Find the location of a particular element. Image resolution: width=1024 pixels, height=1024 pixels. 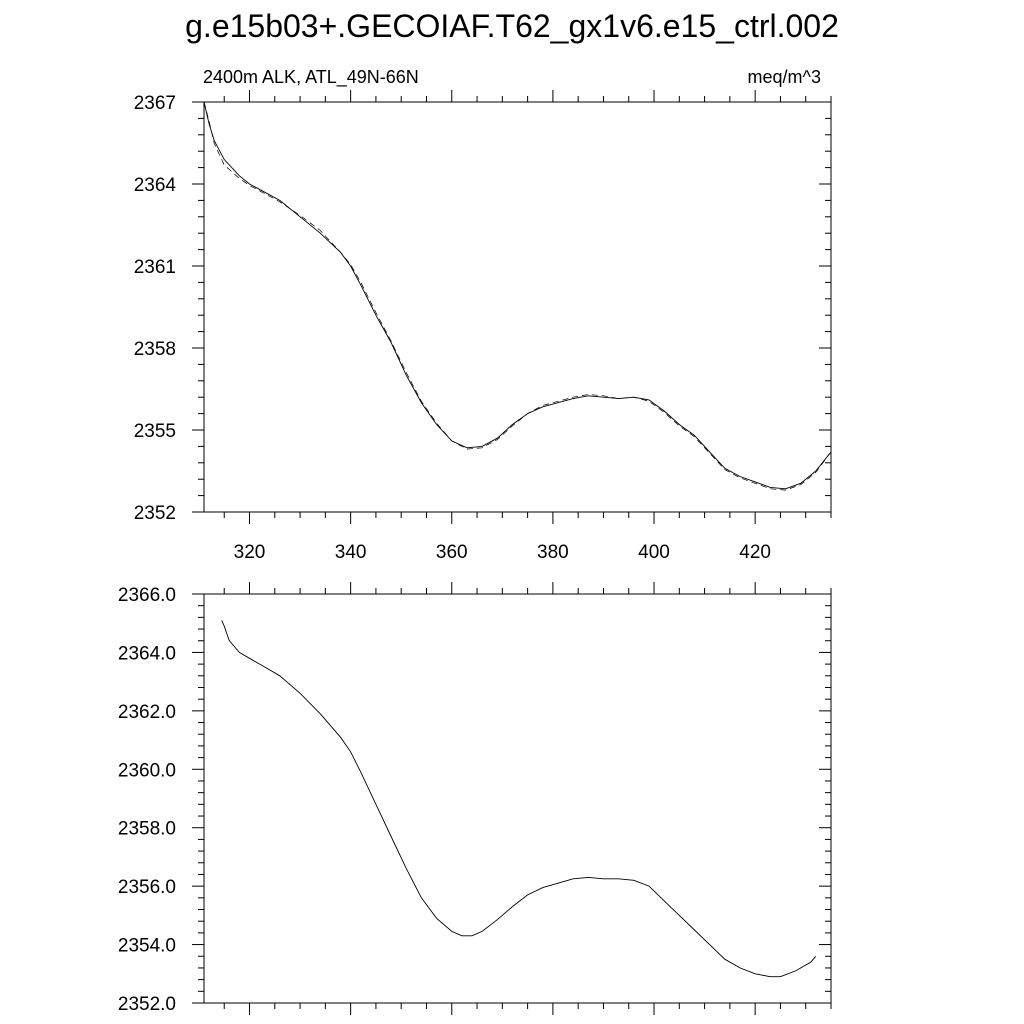

chart-title: g.e15b03+.GECOIAF.T62_gx1v6.e15_ctrl.002 is located at coordinates (512, 26).